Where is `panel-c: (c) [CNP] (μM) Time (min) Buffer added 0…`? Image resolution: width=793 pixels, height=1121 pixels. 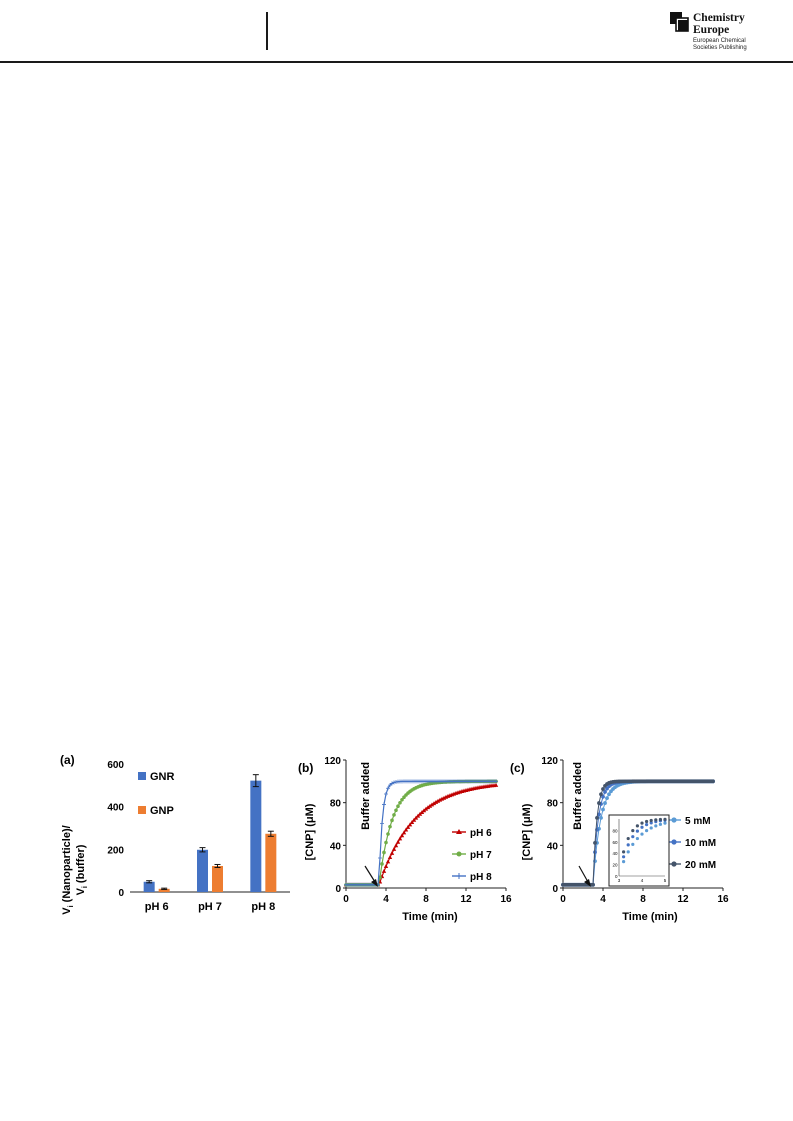 panel-c: (c) [CNP] (μM) Time (min) Buffer added 0… is located at coordinates (619, 839).